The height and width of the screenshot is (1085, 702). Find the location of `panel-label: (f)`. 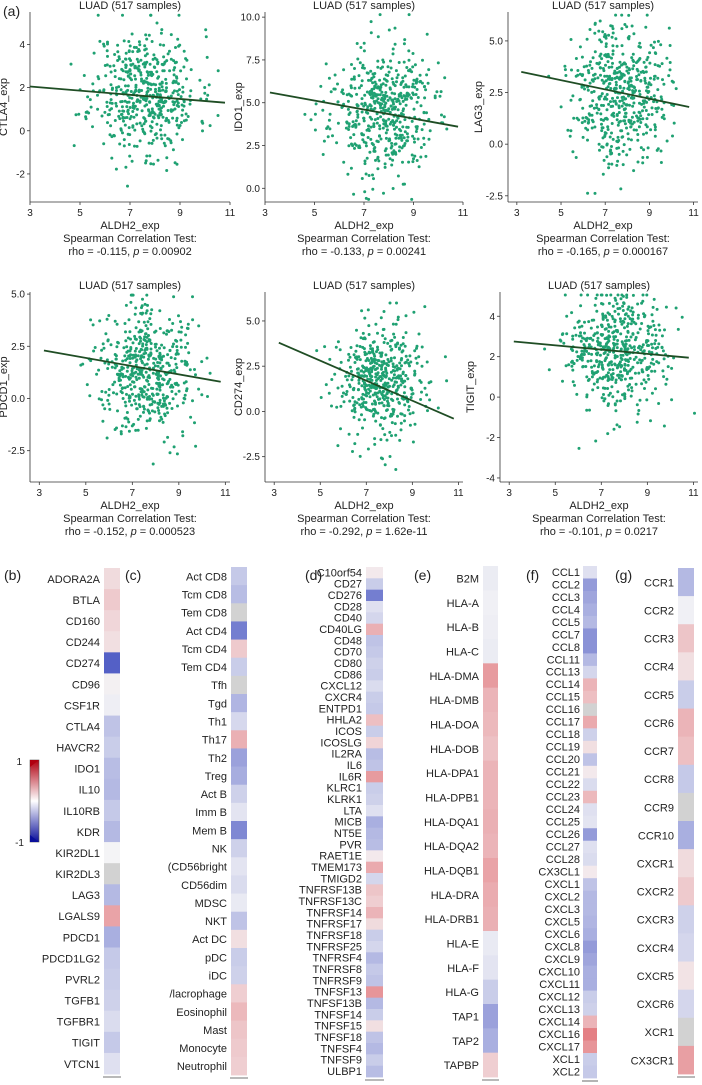

panel-label: (f) is located at coordinates (532, 575).